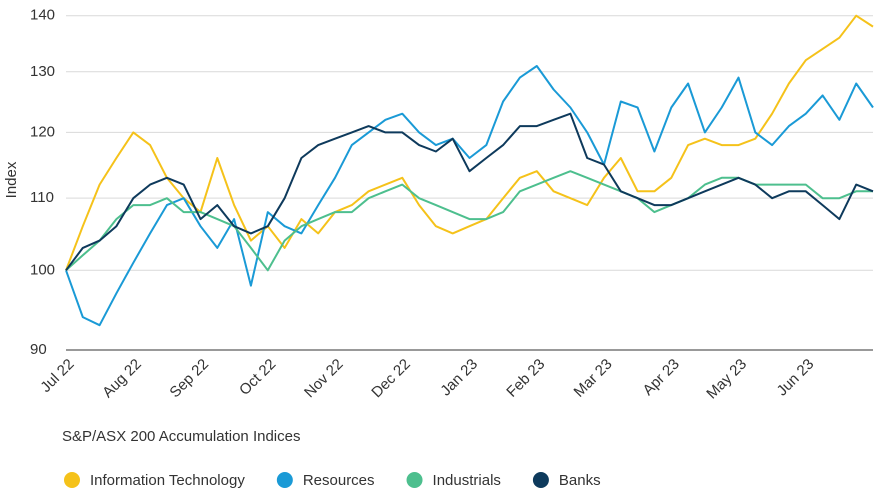  Describe the element at coordinates (726, 379) in the screenshot. I see `x-tick-label: May 23` at that location.